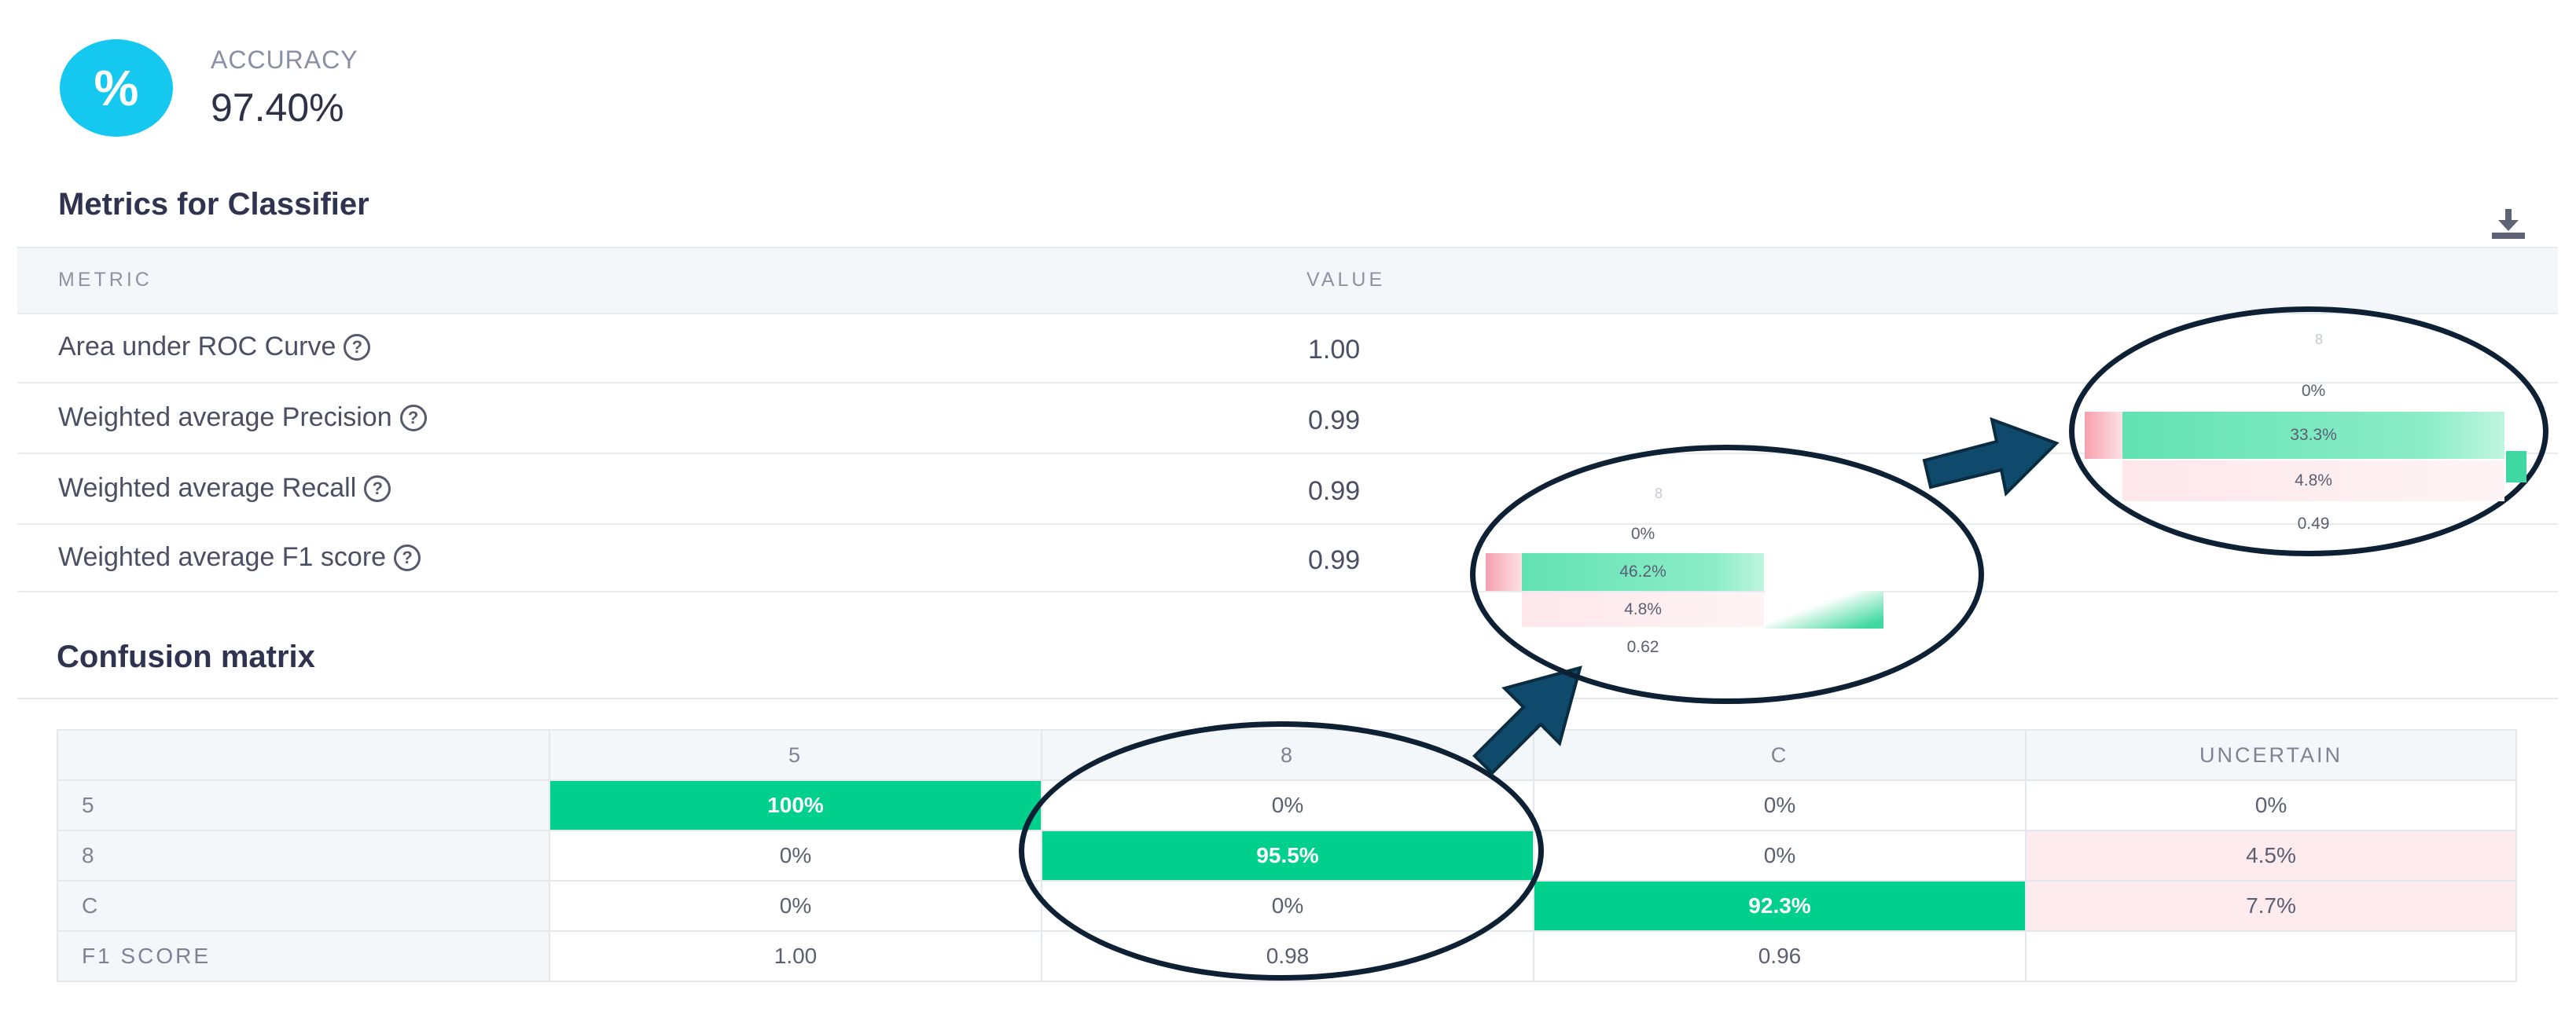  I want to click on matrix-cell: 100%, so click(795, 805).